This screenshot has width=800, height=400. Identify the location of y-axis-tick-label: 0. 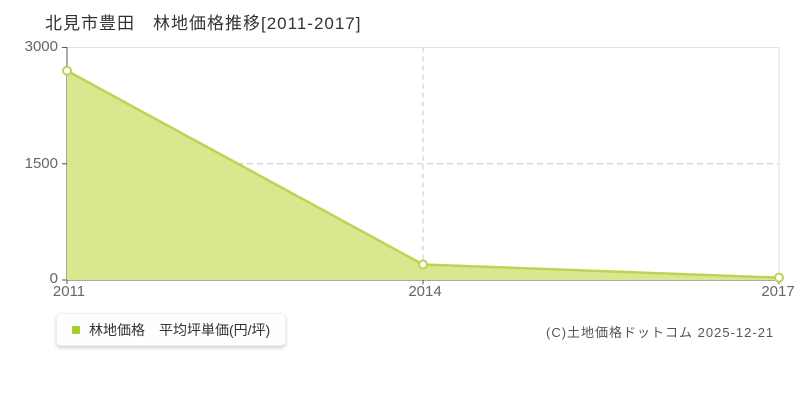
(53, 278).